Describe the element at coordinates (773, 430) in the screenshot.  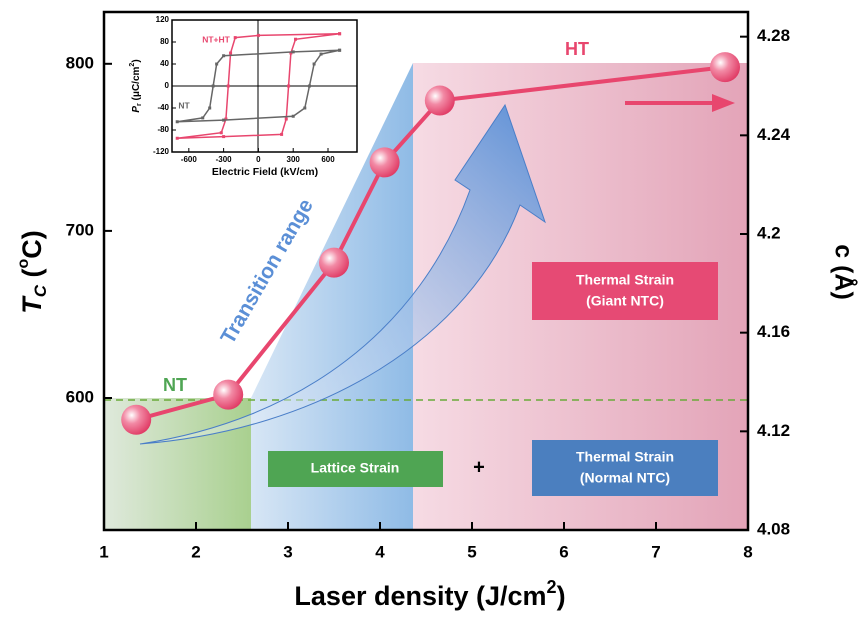
I see `y2-tick-label: 4.12` at that location.